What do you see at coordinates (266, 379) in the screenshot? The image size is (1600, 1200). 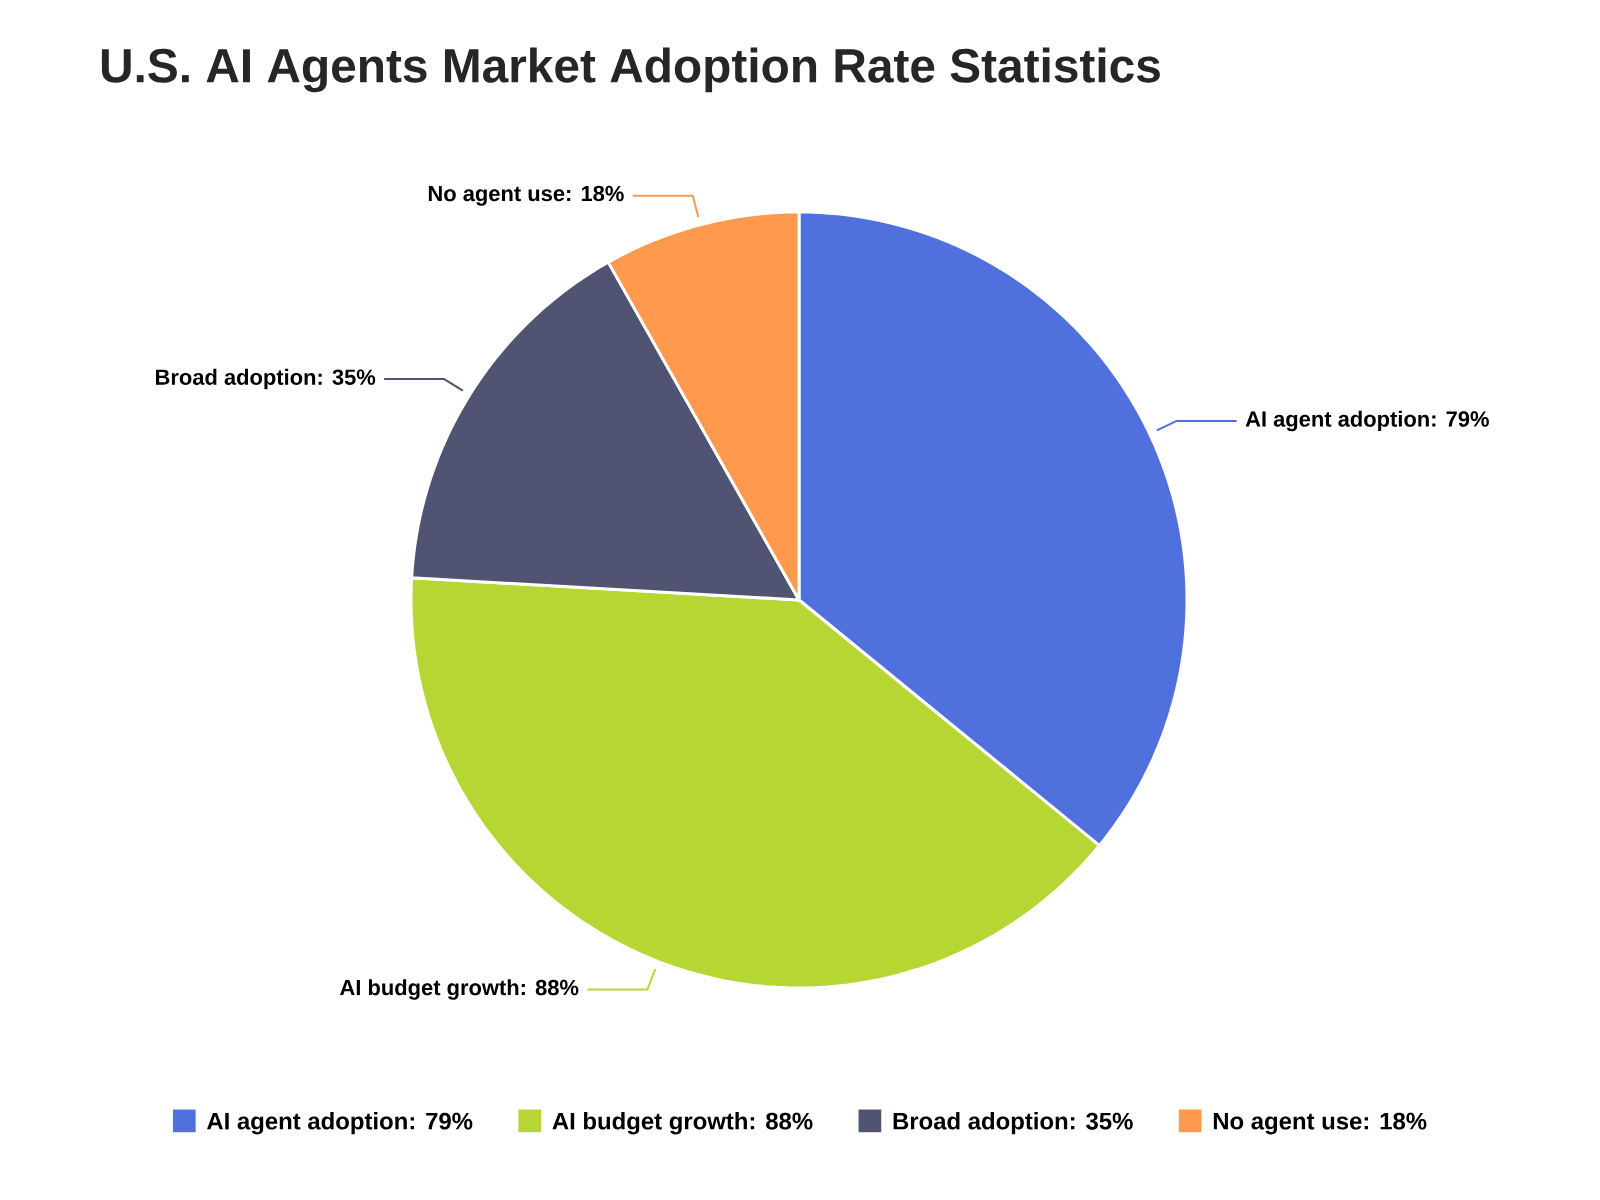 I see `slice-label: Broad adoption: 35%` at bounding box center [266, 379].